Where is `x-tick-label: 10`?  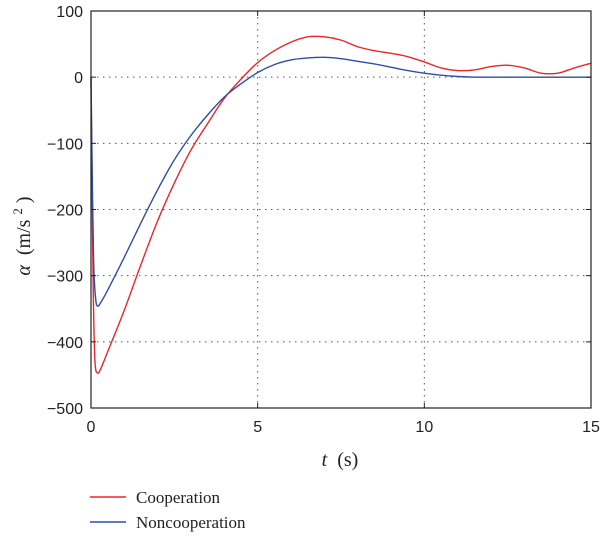 x-tick-label: 10 is located at coordinates (424, 427).